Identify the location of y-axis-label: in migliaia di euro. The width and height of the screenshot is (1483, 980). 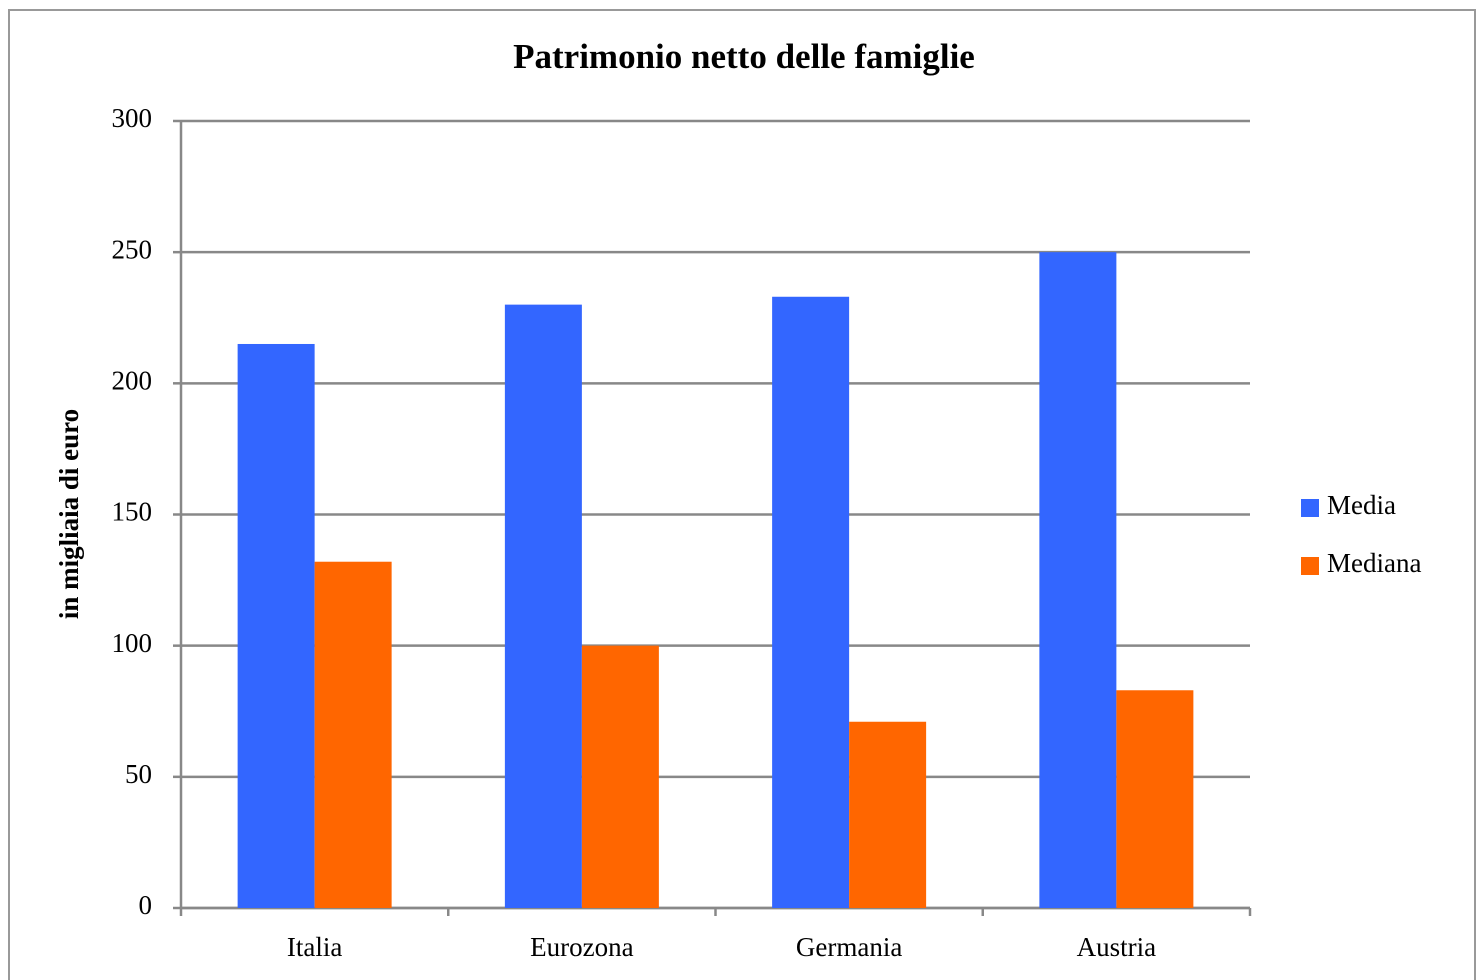
(69, 514).